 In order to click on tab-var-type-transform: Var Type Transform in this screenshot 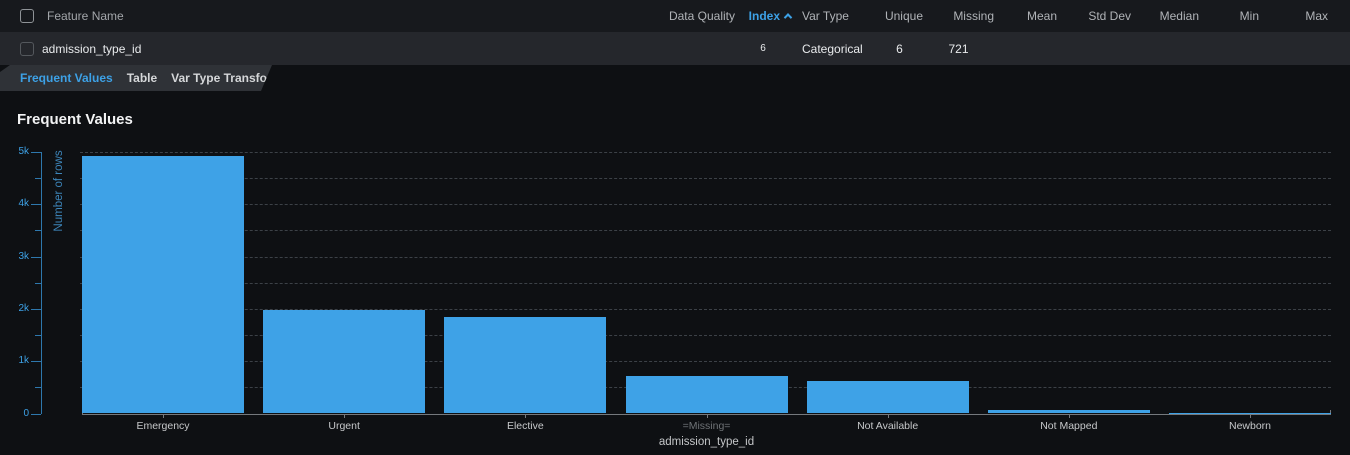, I will do `click(227, 78)`.